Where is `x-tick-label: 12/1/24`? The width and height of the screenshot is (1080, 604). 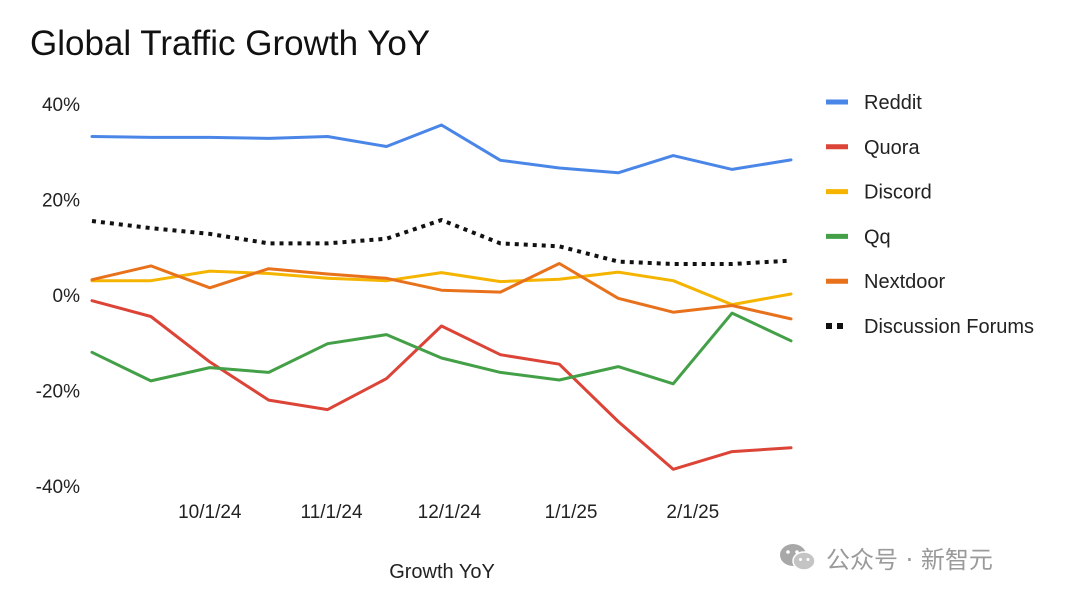
x-tick-label: 12/1/24 is located at coordinates (450, 512).